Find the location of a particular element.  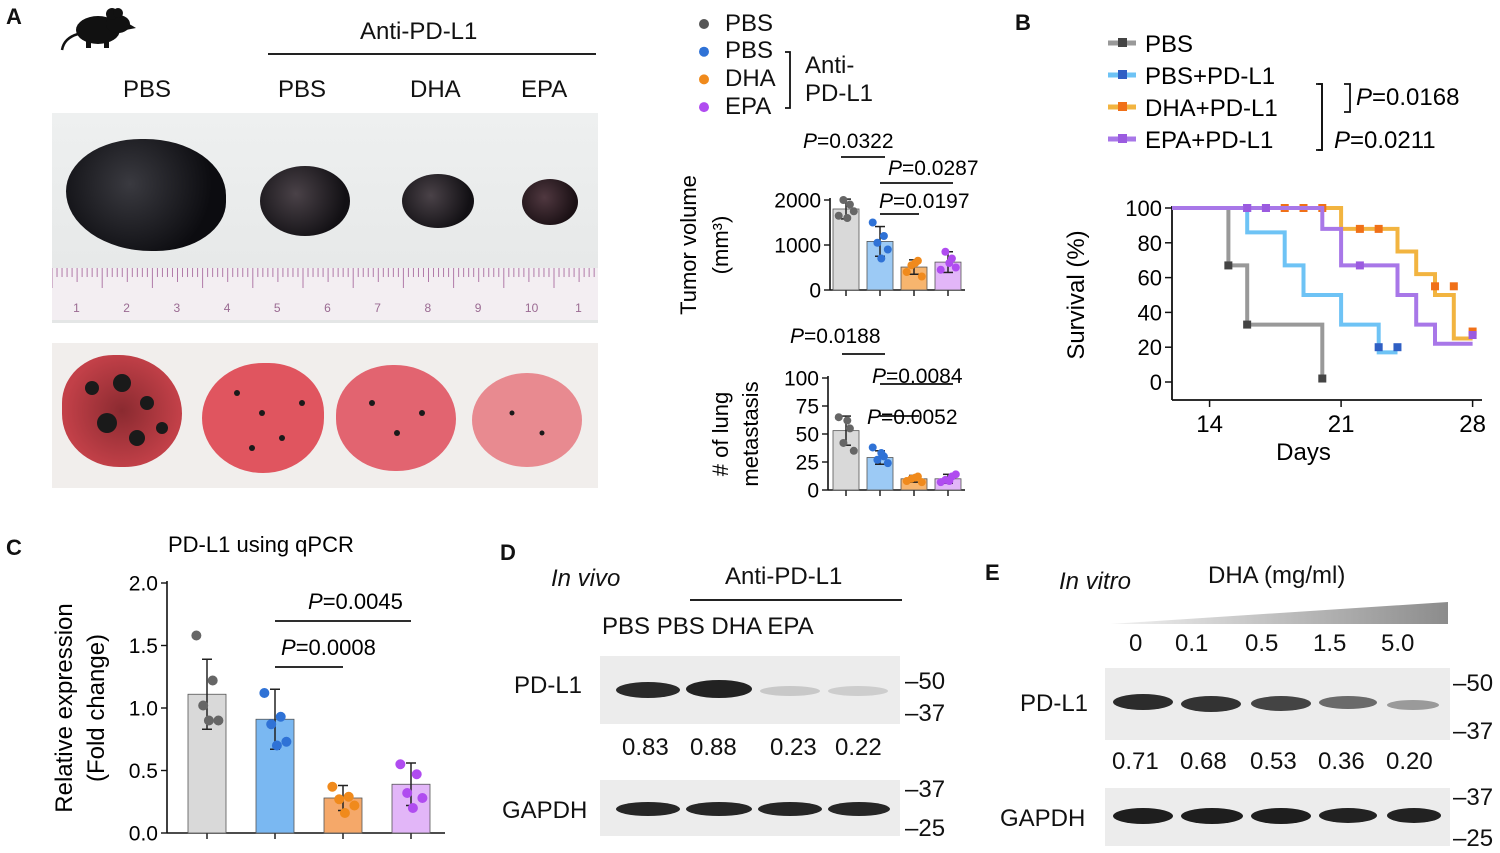

chart-title: PD-L1 using qPCR is located at coordinates (261, 544).